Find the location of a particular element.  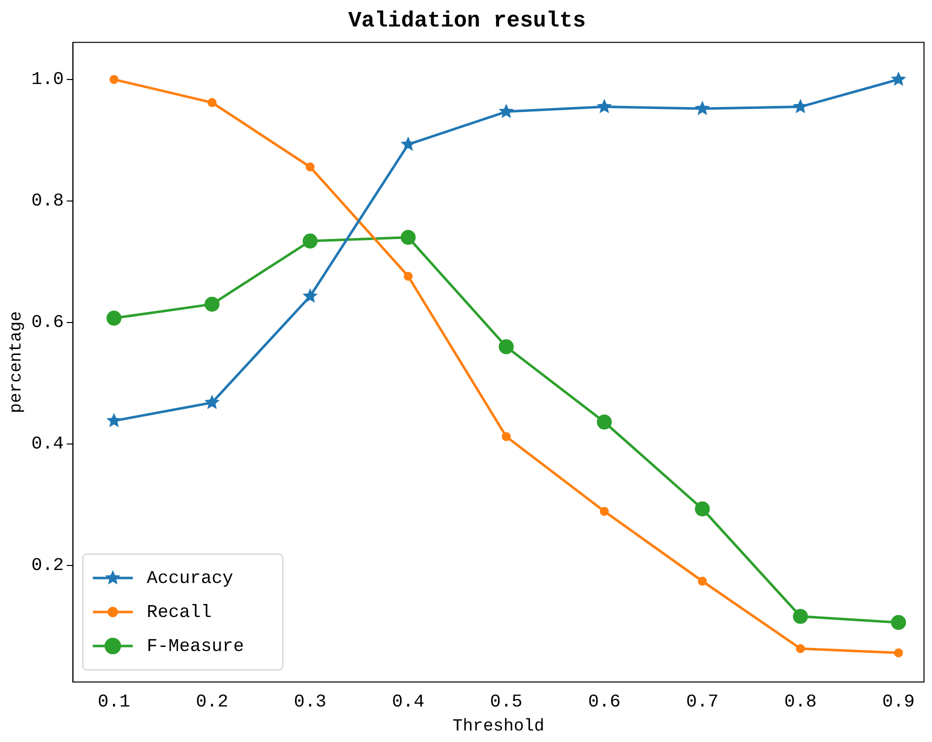

legend-label: Recall is located at coordinates (179, 612).